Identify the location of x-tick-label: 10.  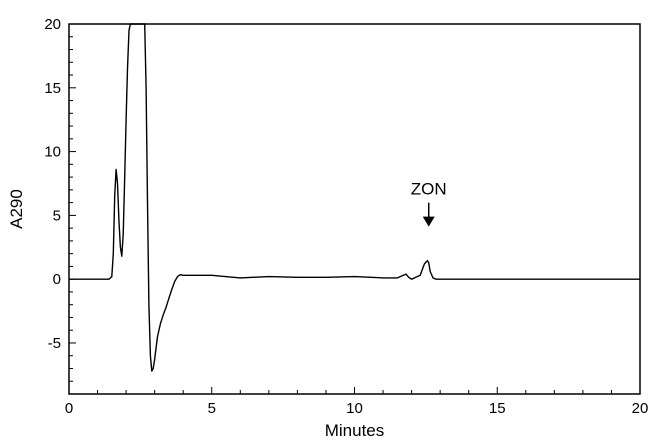
(354, 408).